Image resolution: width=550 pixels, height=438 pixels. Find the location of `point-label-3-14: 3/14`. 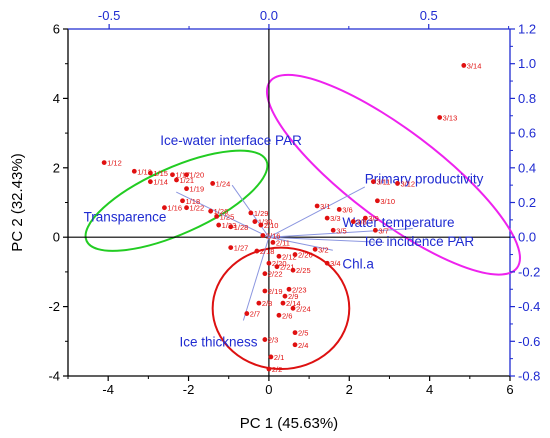

point-label-3-14: 3/14 is located at coordinates (474, 65).